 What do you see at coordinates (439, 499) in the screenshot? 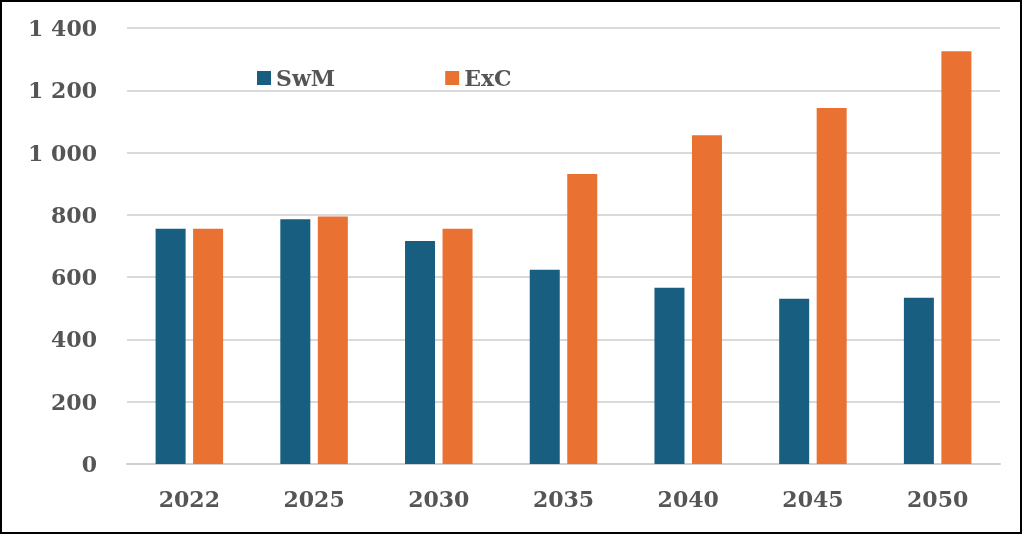
I see `x-tick-label: 2030` at bounding box center [439, 499].